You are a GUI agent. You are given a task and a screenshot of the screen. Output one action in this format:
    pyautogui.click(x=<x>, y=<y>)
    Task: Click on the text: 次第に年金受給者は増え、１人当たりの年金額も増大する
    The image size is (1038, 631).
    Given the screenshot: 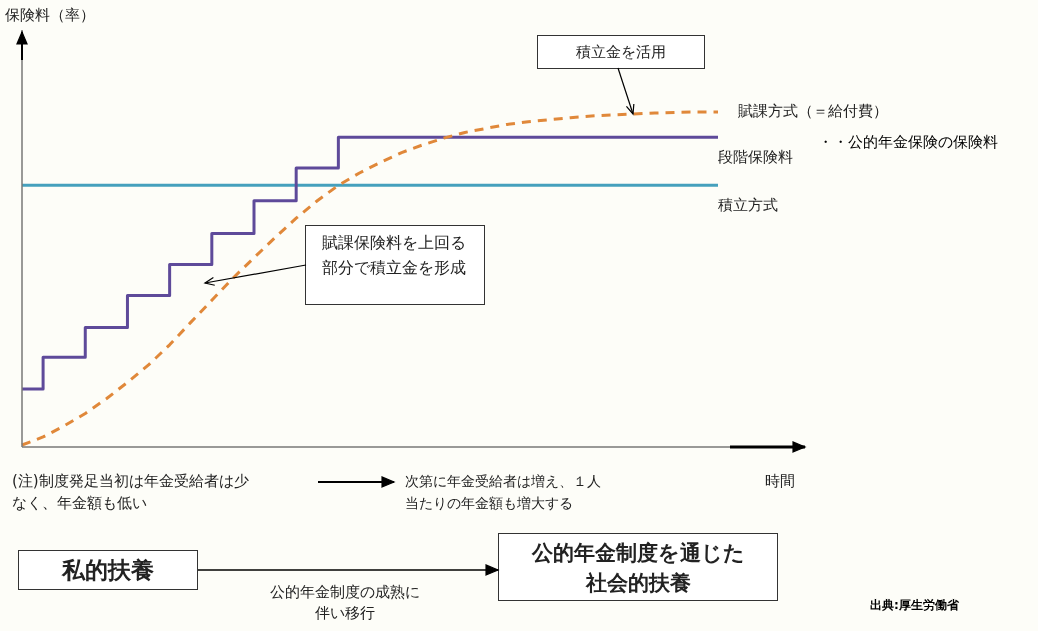 What is the action you would take?
    pyautogui.click(x=503, y=492)
    